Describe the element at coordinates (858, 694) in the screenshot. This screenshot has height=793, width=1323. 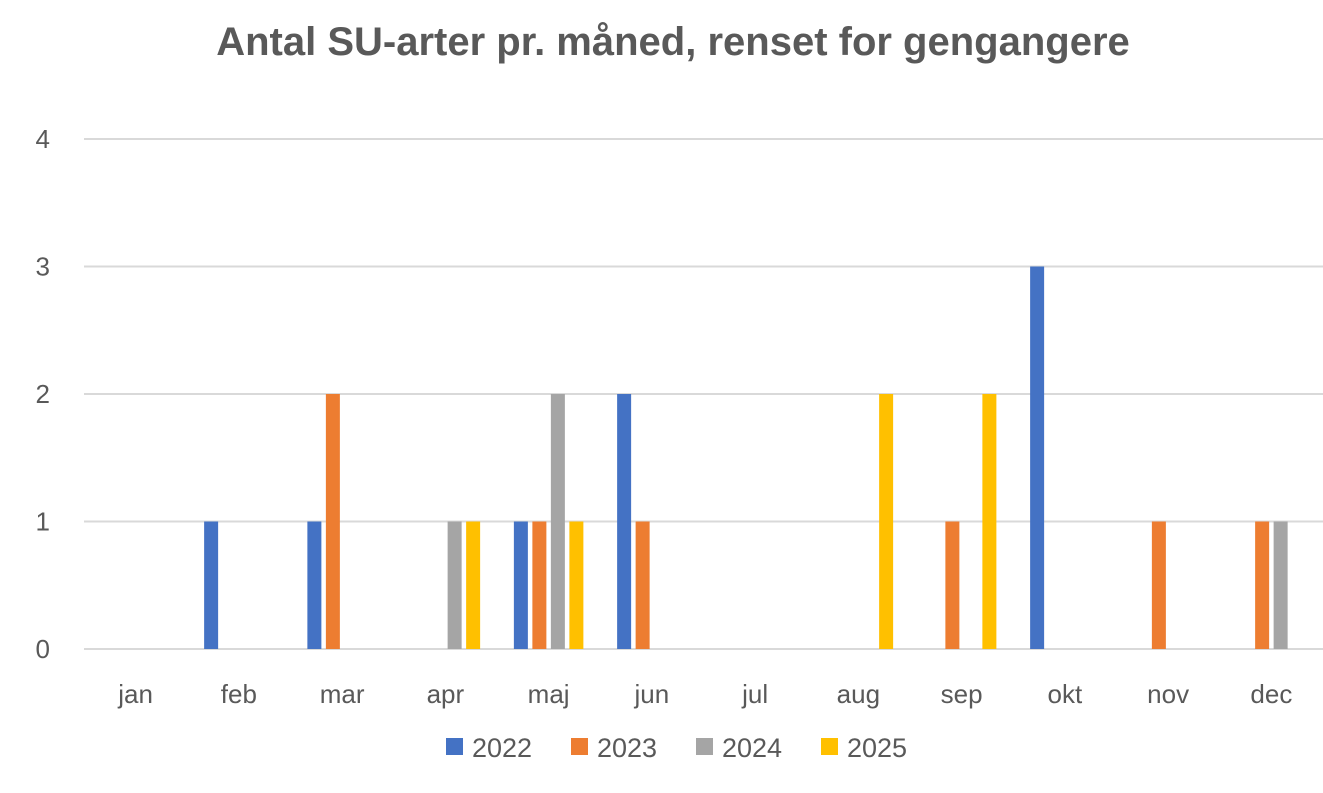
I see `x-tick-label-aug: aug` at that location.